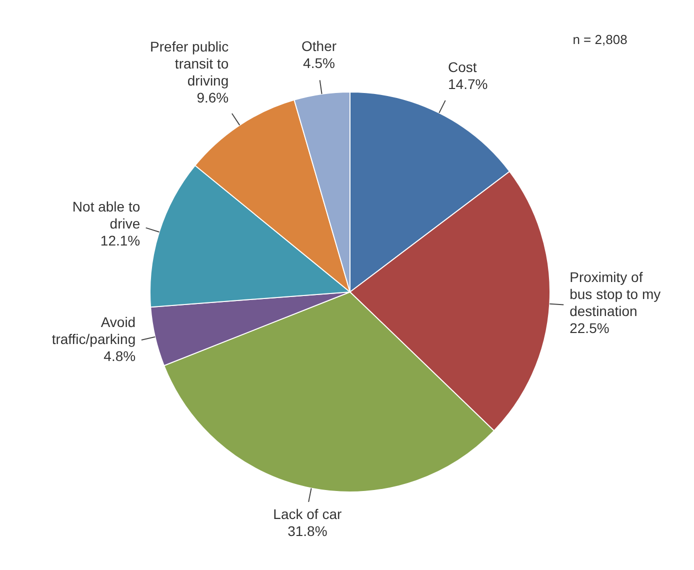  I want to click on data-label: 4.5%, so click(319, 63).